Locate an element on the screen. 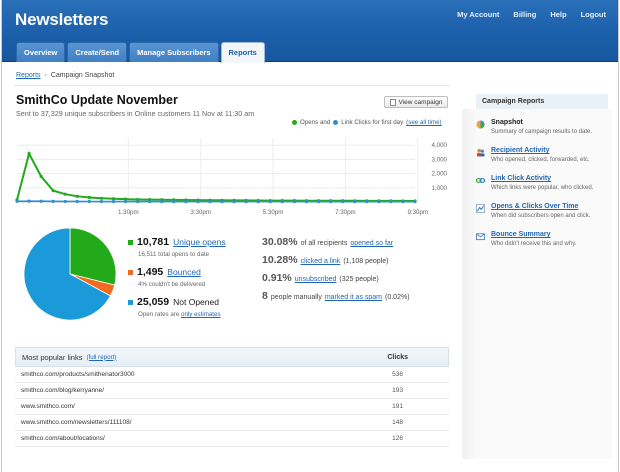  y-tick-label: 4,000 is located at coordinates (440, 145).